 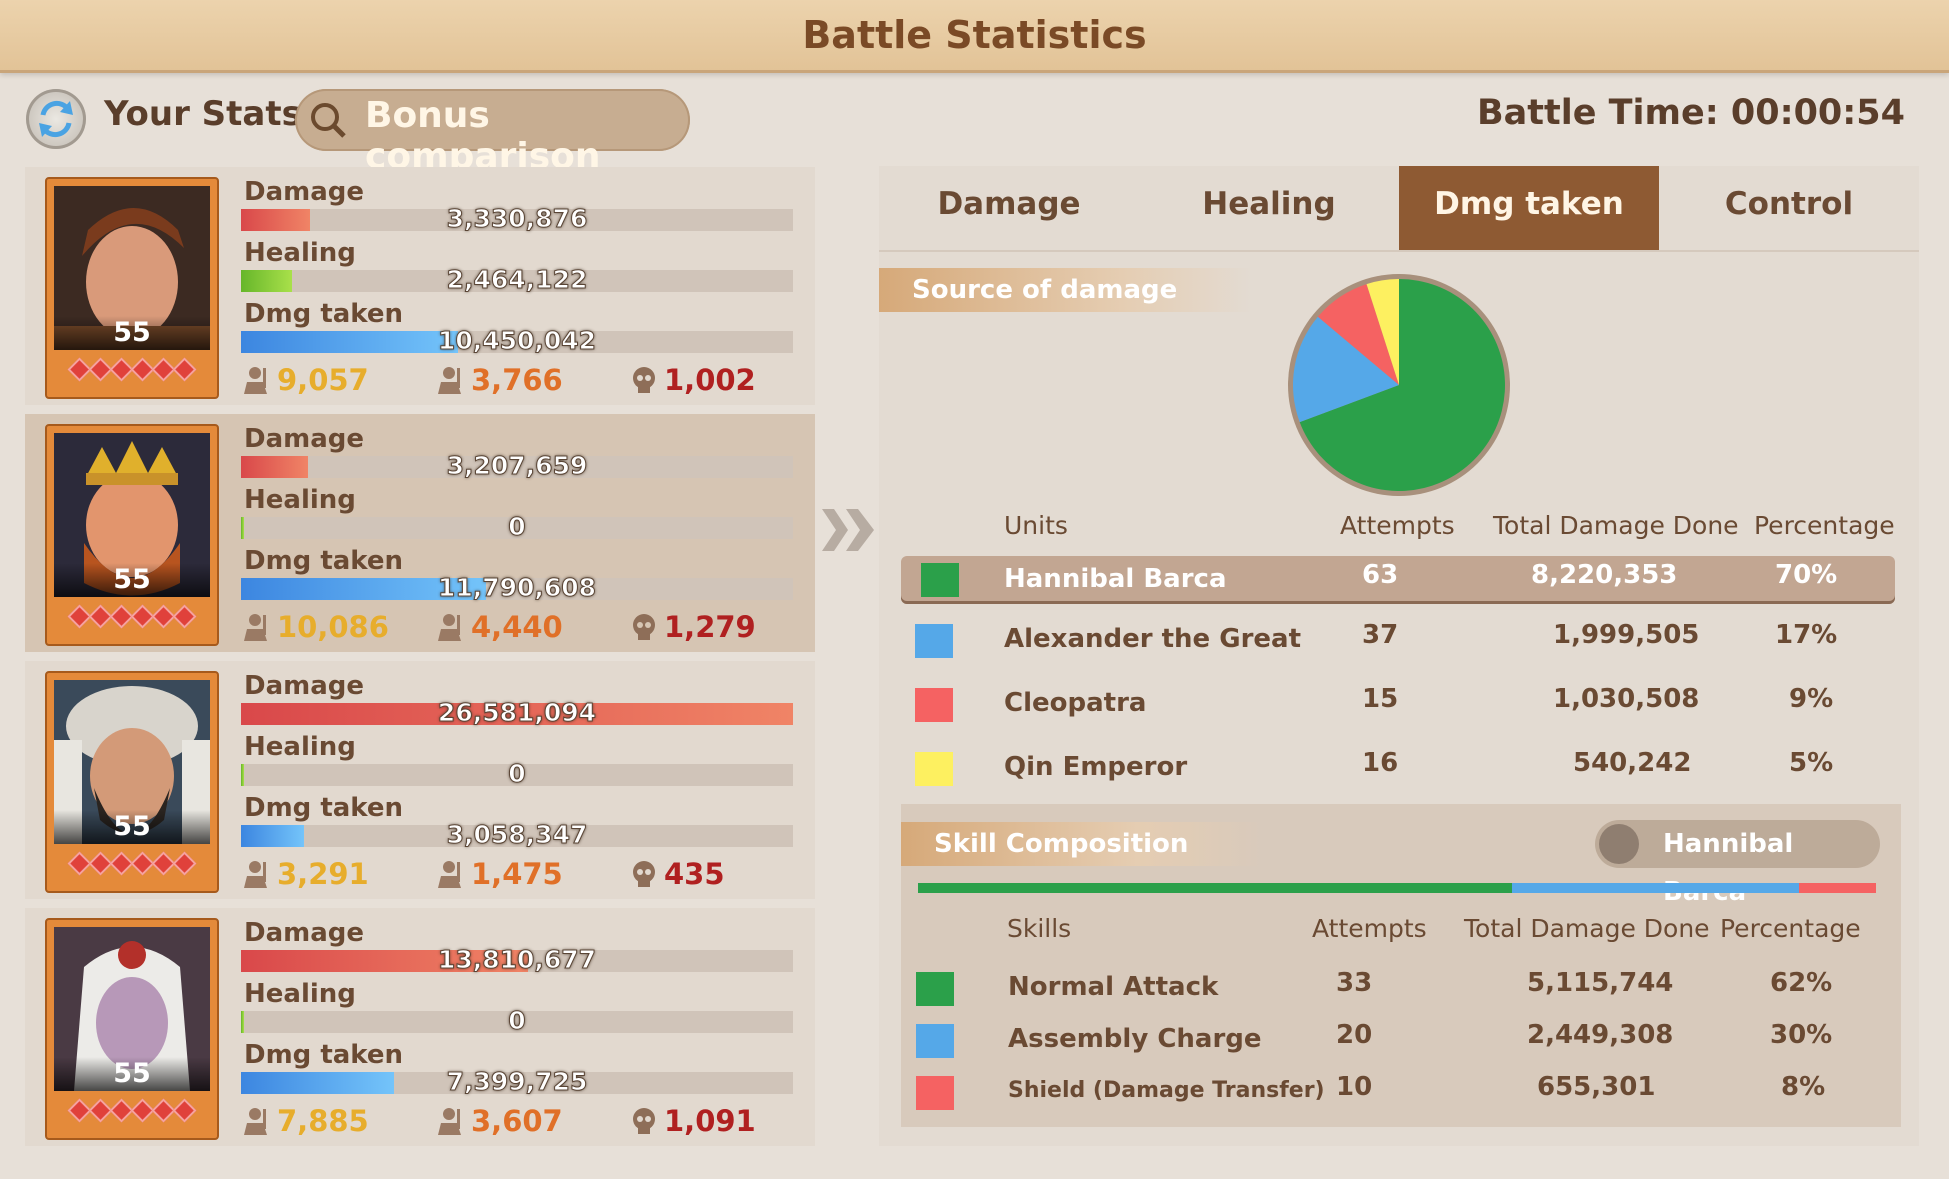 What do you see at coordinates (1269, 204) in the screenshot?
I see `tab-healing: Healing` at bounding box center [1269, 204].